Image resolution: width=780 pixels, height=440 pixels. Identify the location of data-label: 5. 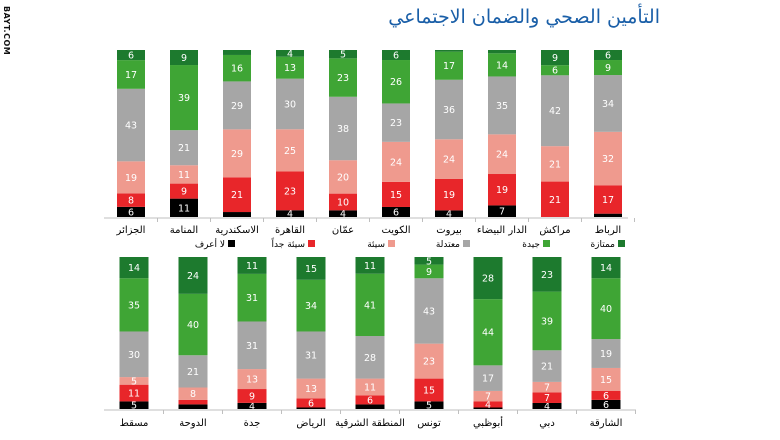
(134, 406).